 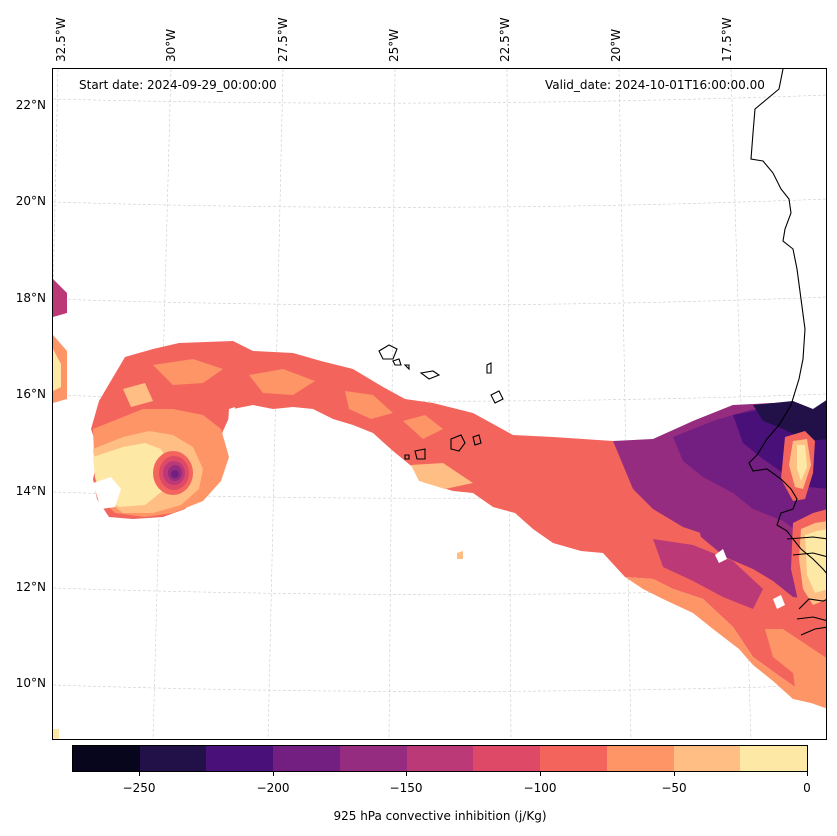 I want to click on lon-tick-25w: 25°W, so click(x=394, y=45).